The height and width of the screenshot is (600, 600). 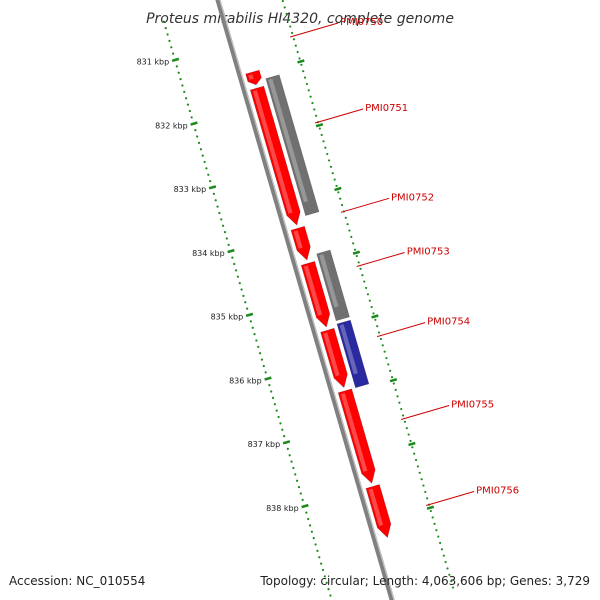 I want to click on accession-text: Accession: NC_010554, so click(x=77, y=581).